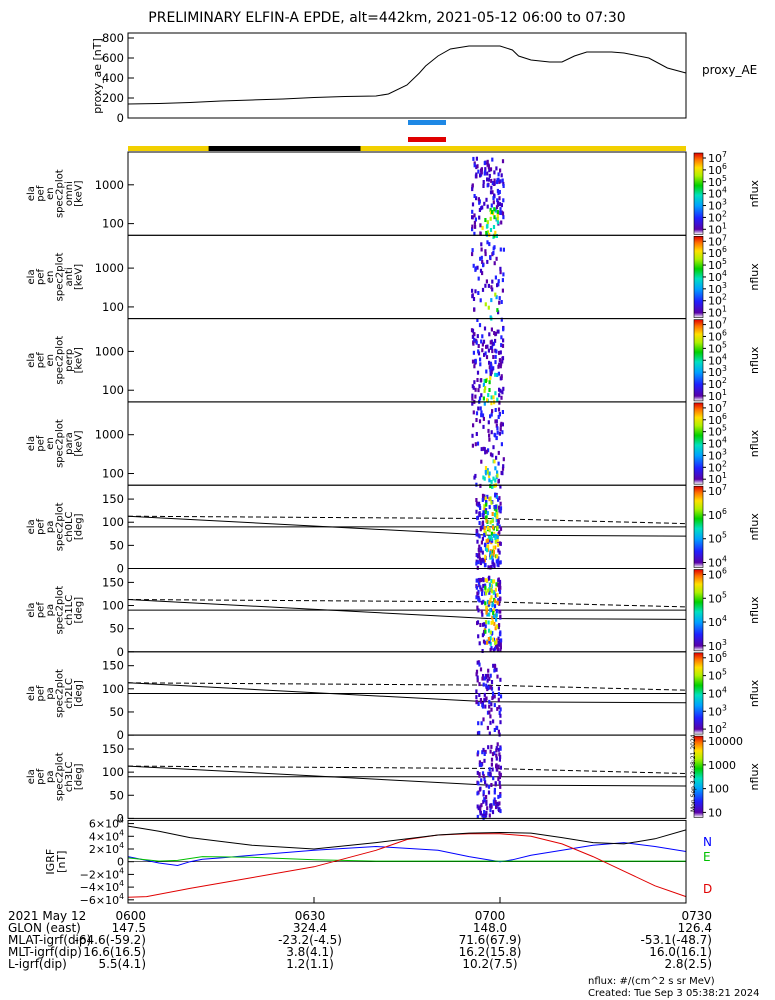  What do you see at coordinates (388, 916) in the screenshot?
I see `footer-row: 2021 May 12 0600 0630 0700 0730` at bounding box center [388, 916].